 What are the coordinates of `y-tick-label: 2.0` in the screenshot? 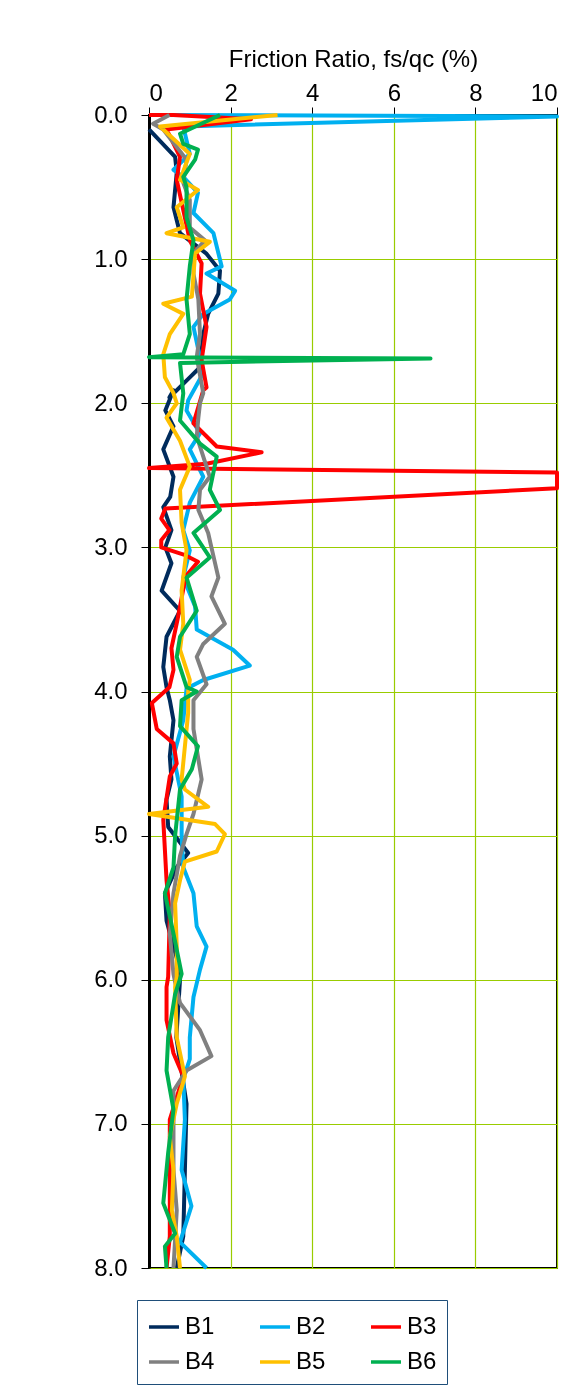 It's located at (111, 402).